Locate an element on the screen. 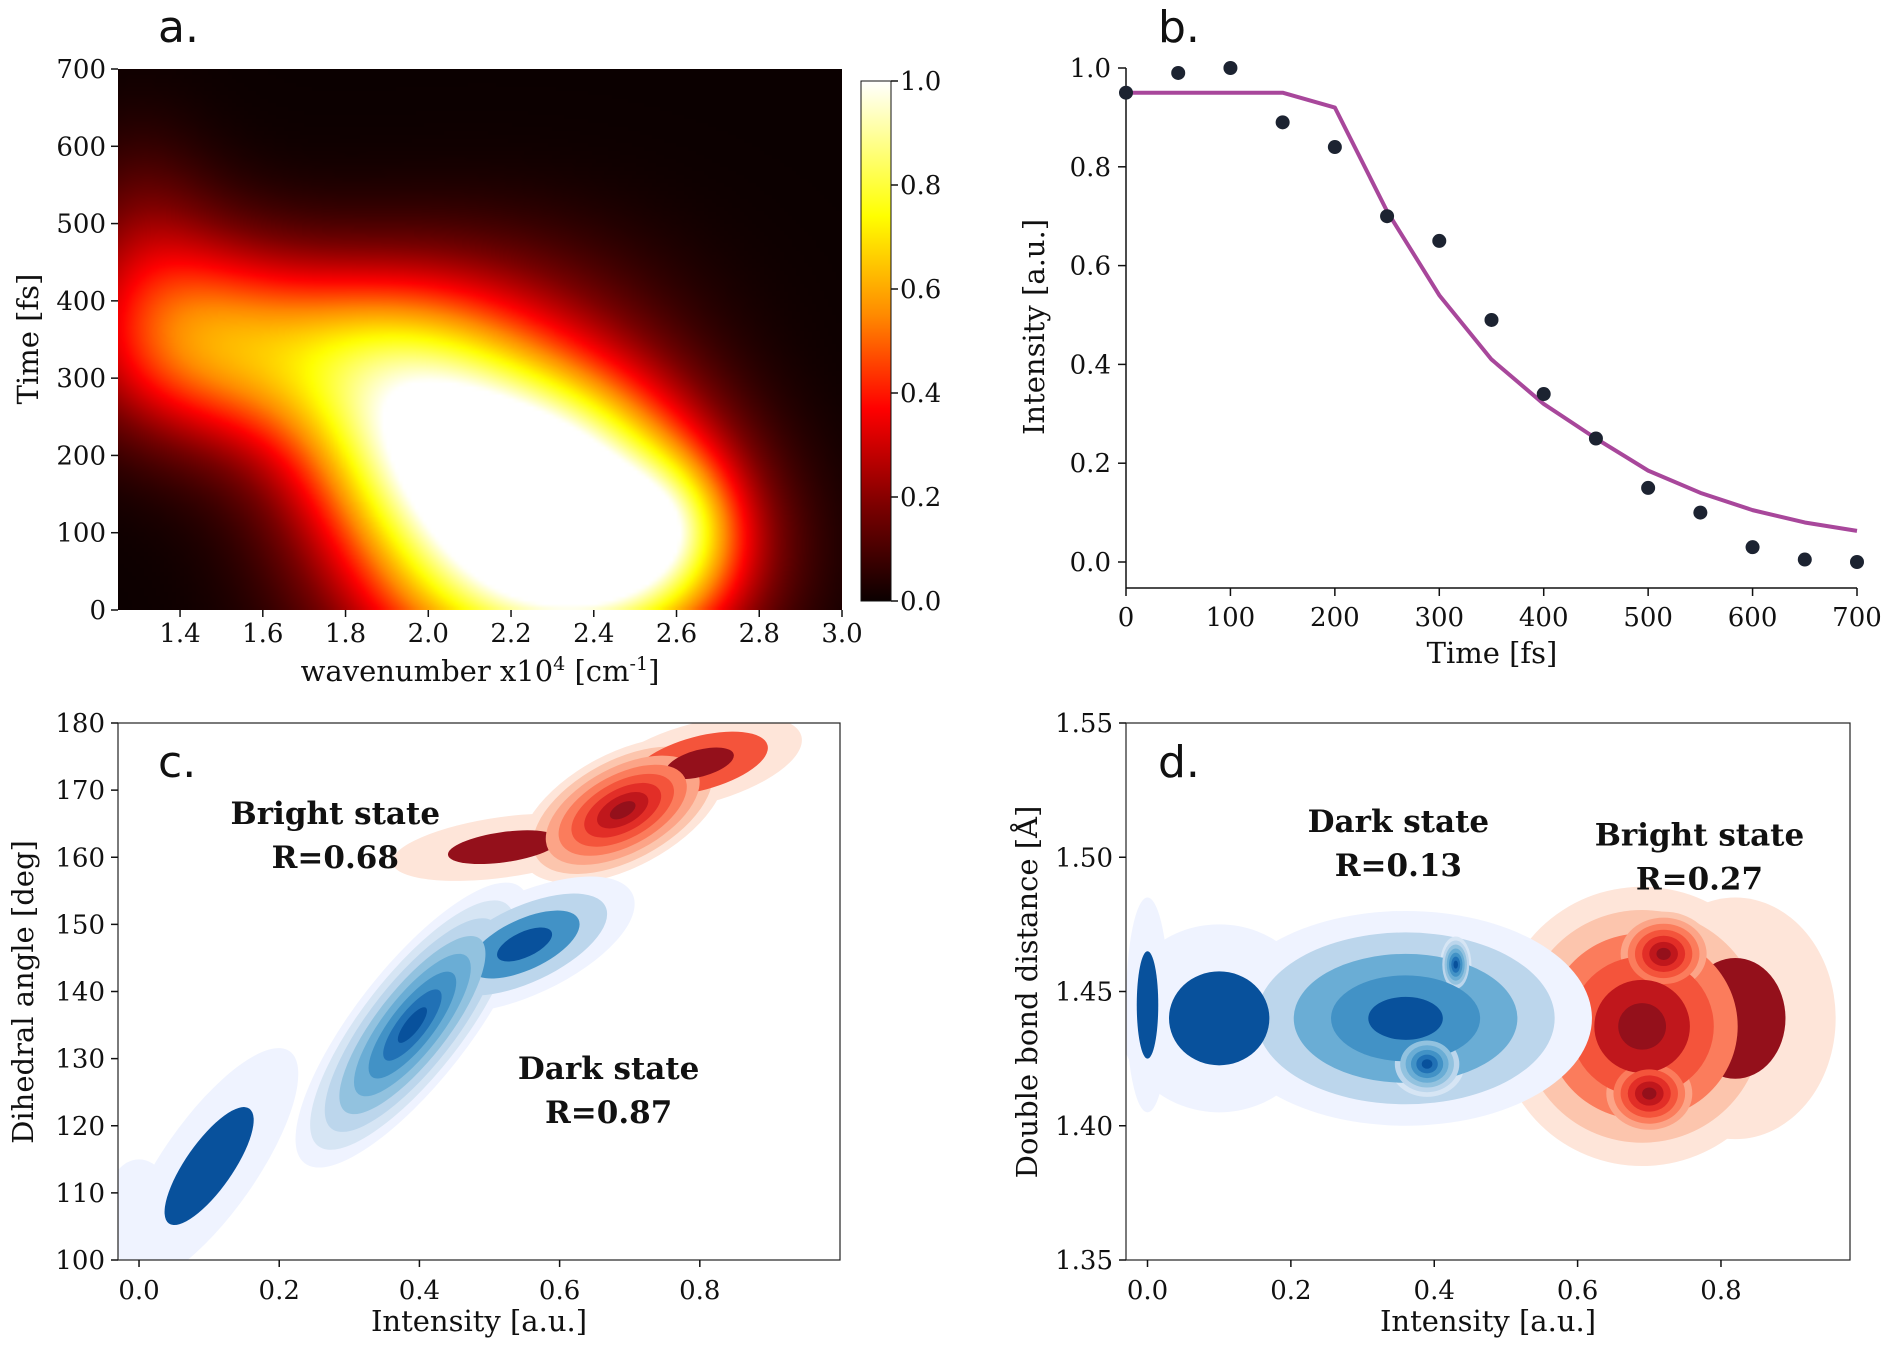 Image resolution: width=1886 pixels, height=1347 pixels. dark-state-label-d: Dark state is located at coordinates (1398, 822).